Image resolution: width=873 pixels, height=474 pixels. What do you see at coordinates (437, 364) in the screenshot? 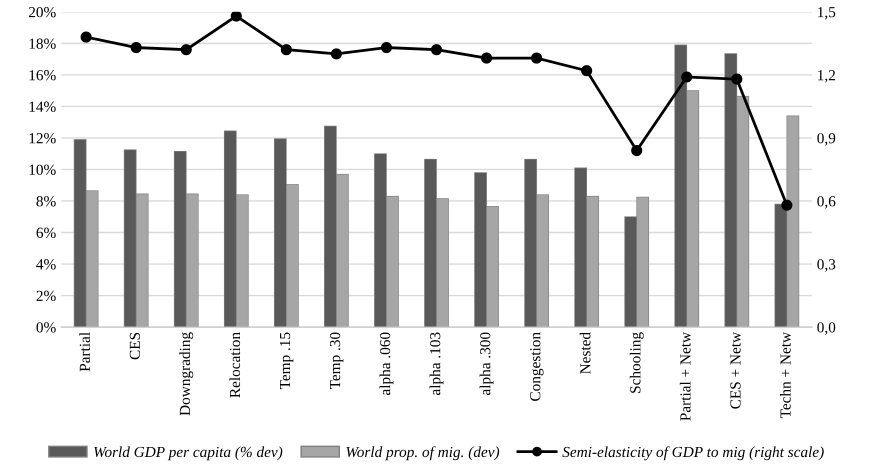
I see `x-tick-label: alpha .103` at bounding box center [437, 364].